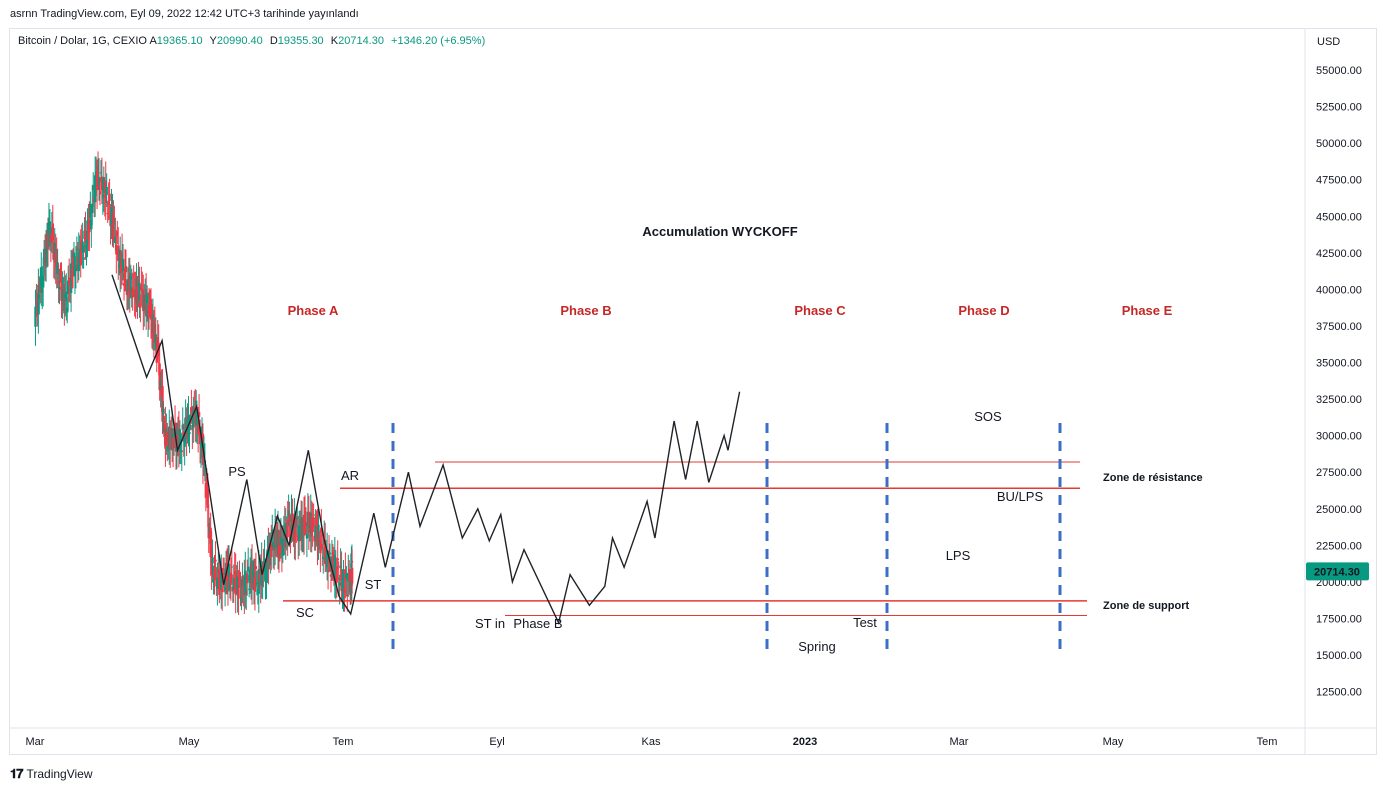 Image resolution: width=1386 pixels, height=791 pixels. Describe the element at coordinates (820, 310) in the screenshot. I see `phase-label: Phase C` at that location.